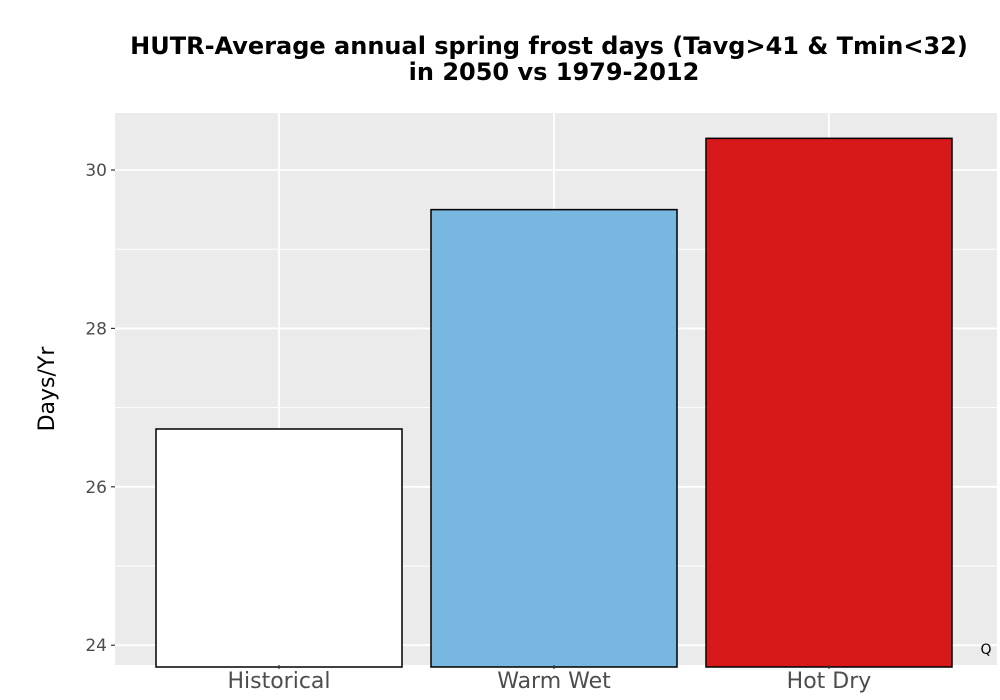 The height and width of the screenshot is (700, 1000). Describe the element at coordinates (96, 171) in the screenshot. I see `y-tick-label: 30` at that location.